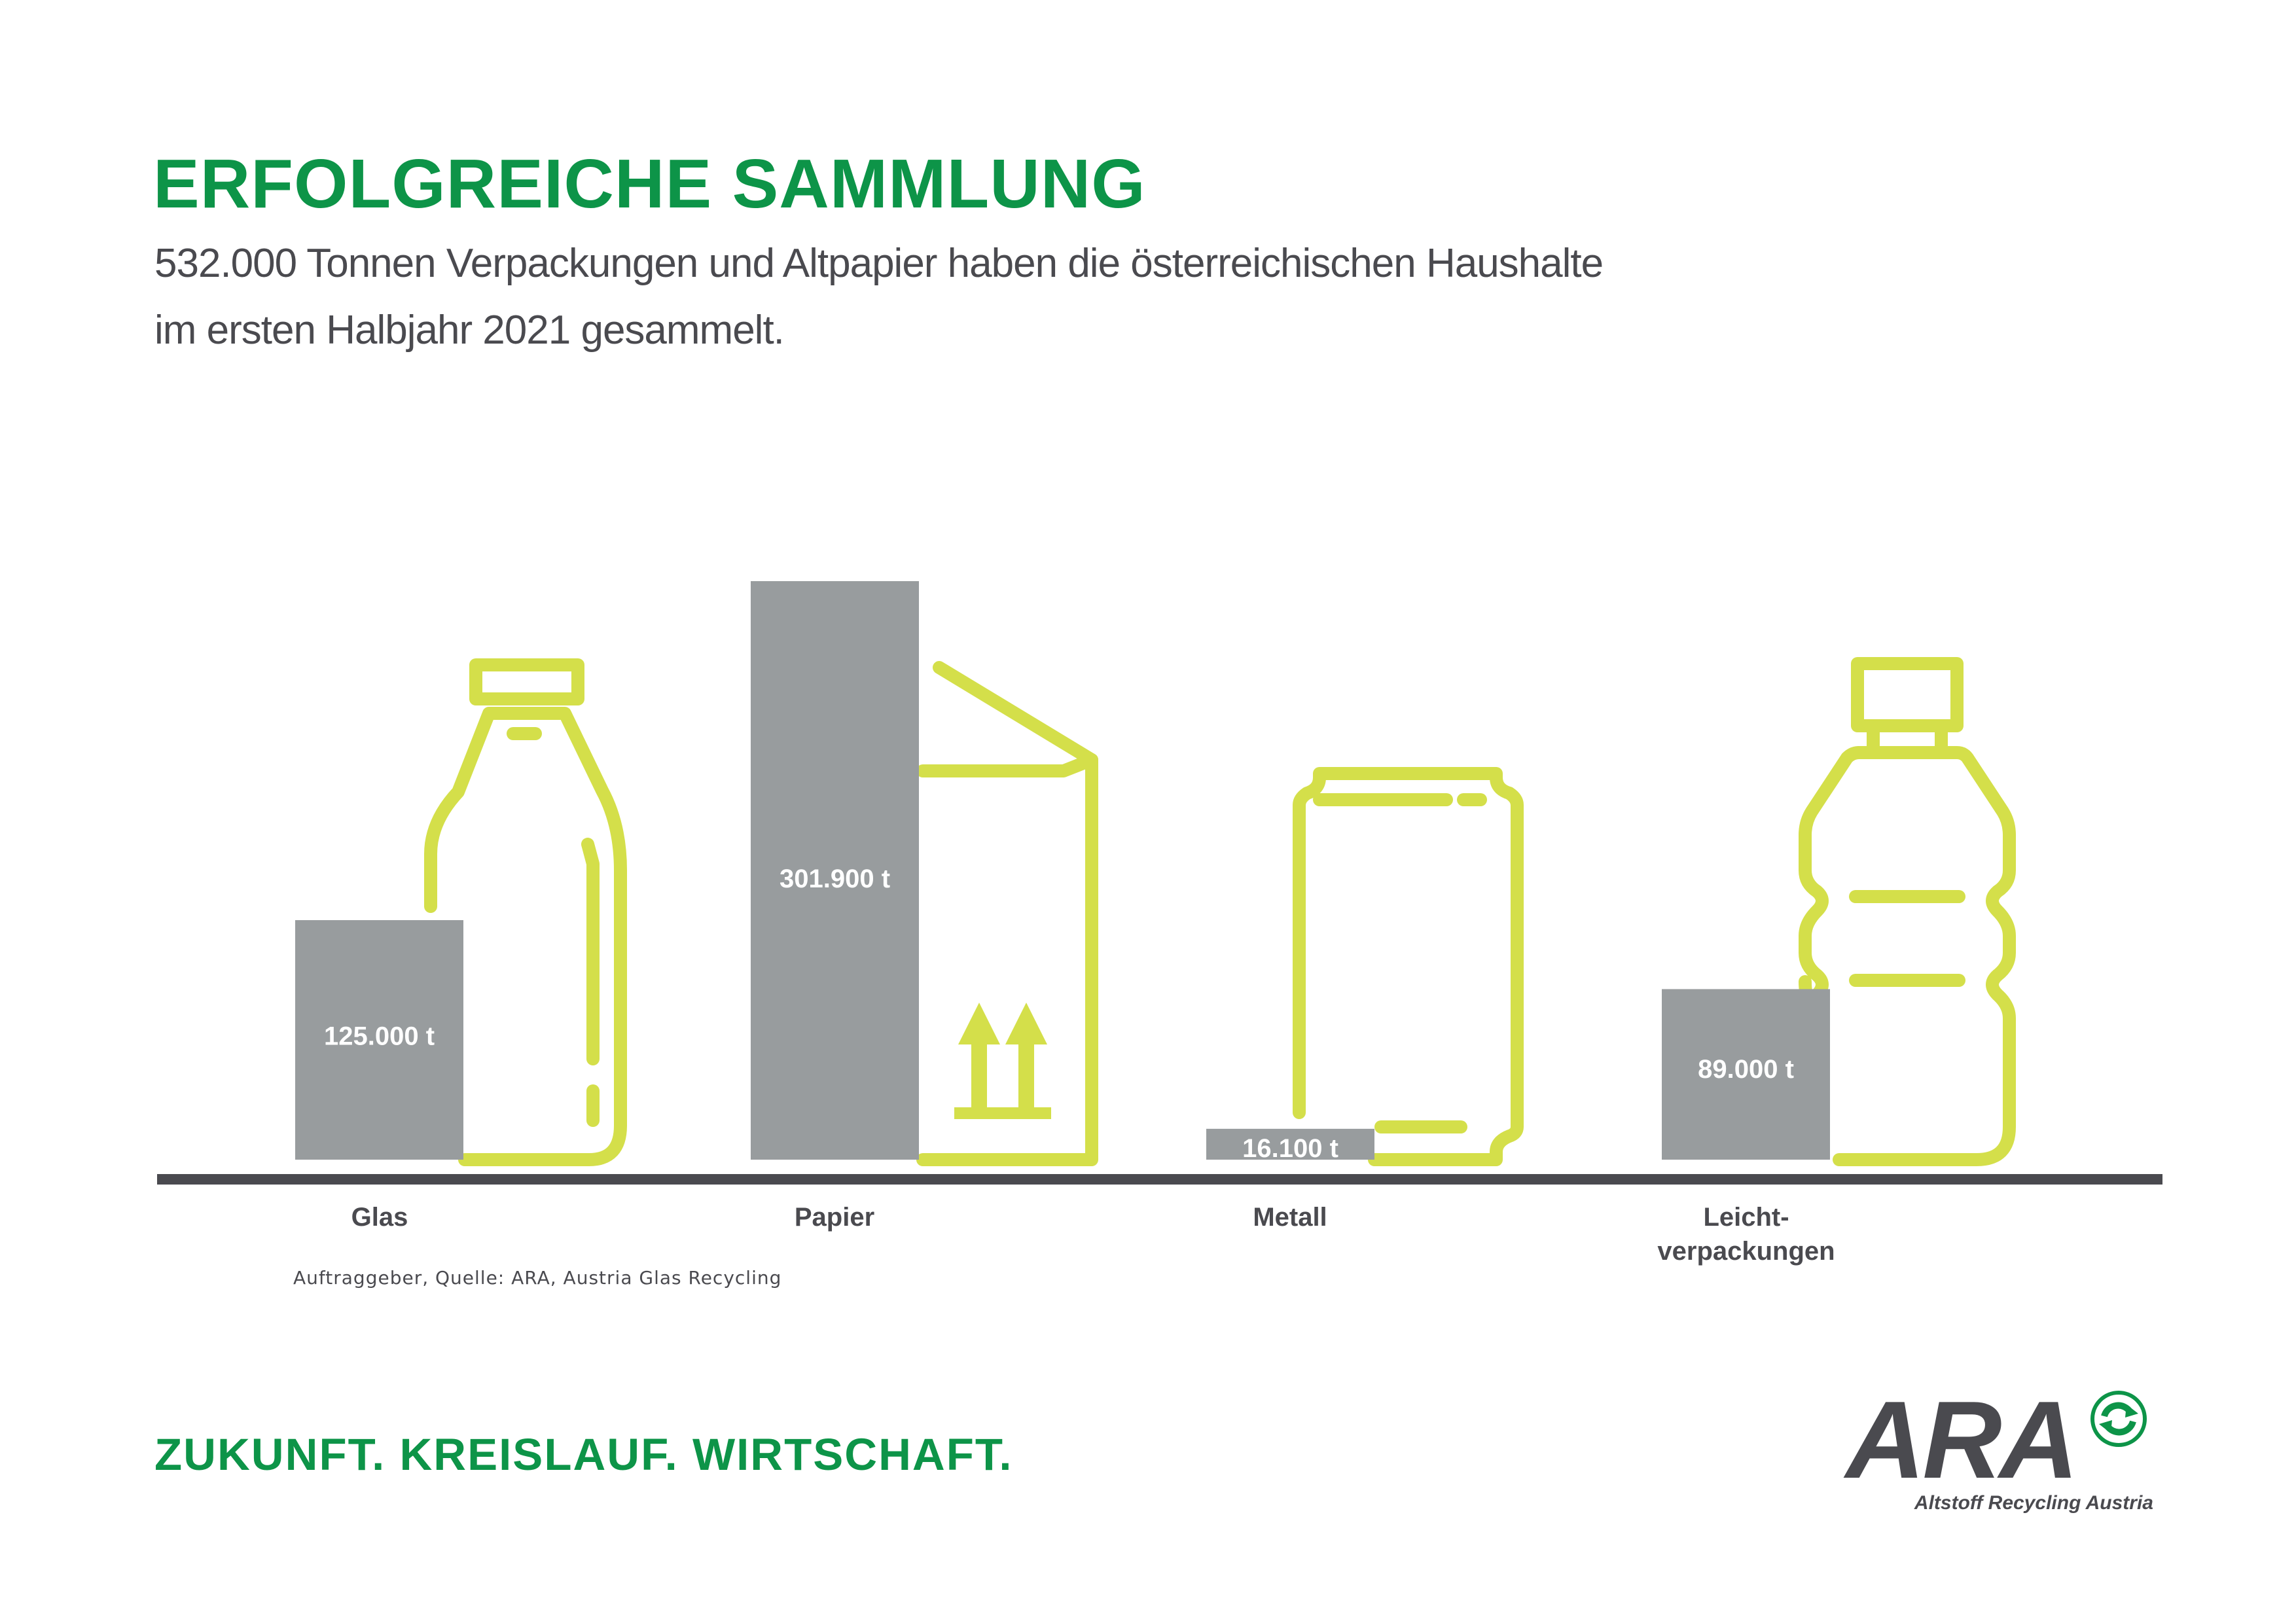  Describe the element at coordinates (1002, 1061) in the screenshot. I see `this-side-up-arrows-icon` at that location.